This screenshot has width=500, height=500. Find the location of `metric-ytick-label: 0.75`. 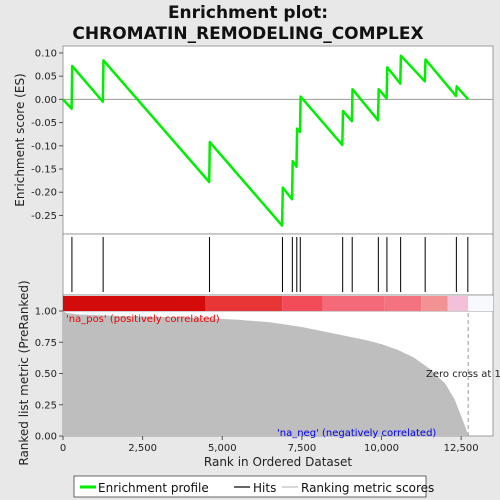

metric-ytick-label: 0.75 is located at coordinates (46, 343).